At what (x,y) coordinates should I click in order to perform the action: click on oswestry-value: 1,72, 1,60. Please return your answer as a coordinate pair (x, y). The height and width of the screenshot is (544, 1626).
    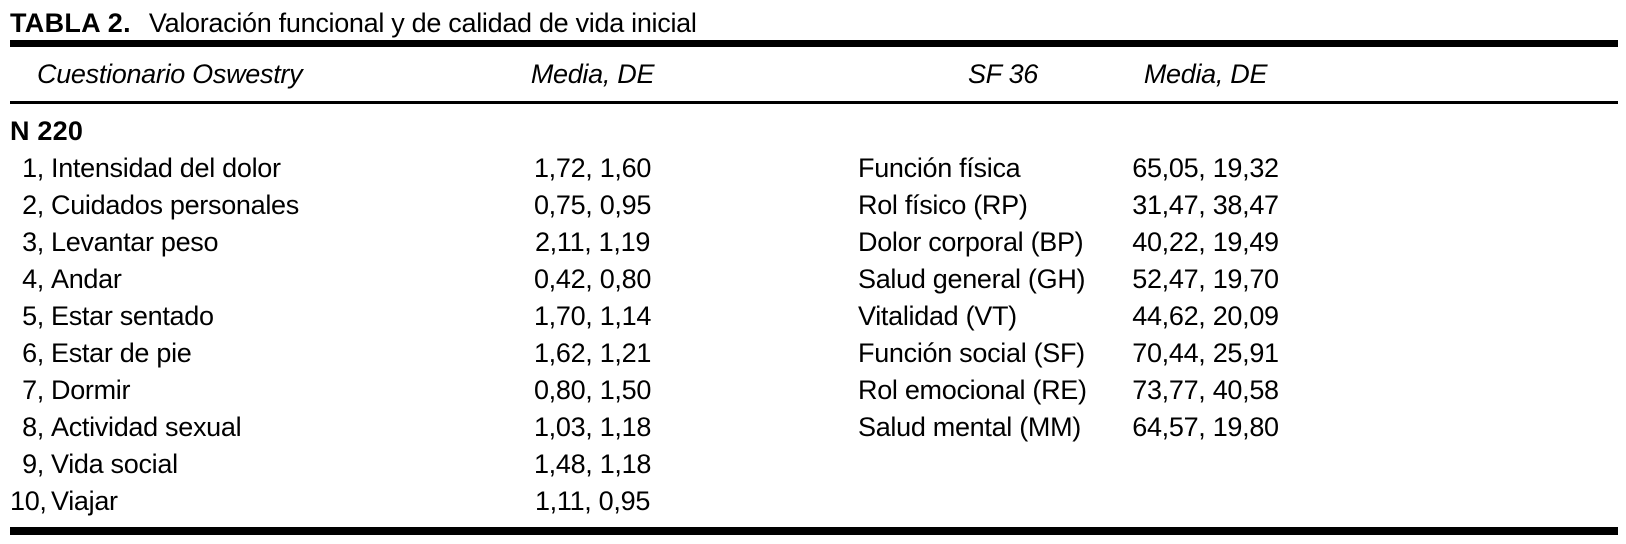
    Looking at the image, I should click on (592, 168).